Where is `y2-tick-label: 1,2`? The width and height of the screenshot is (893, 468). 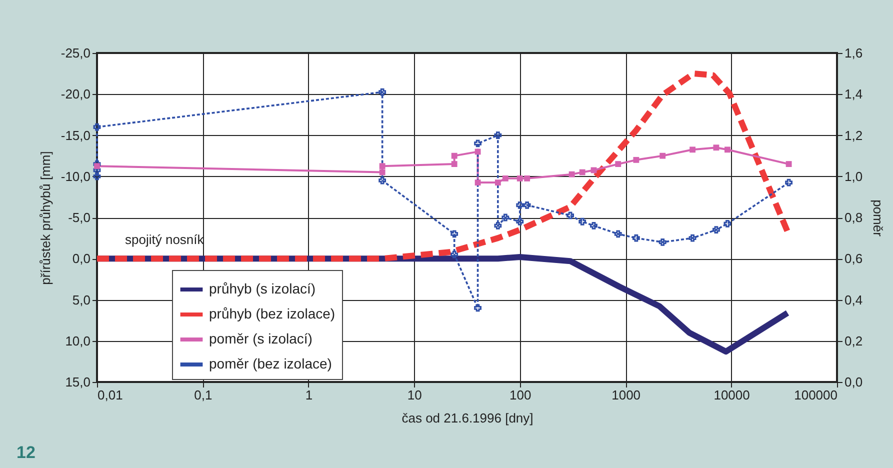
y2-tick-label: 1,2 is located at coordinates (853, 135).